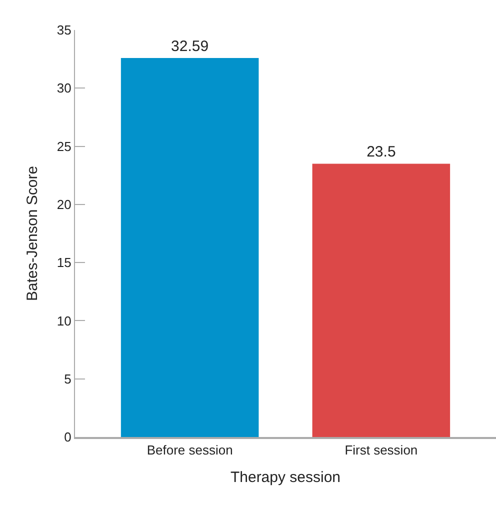  What do you see at coordinates (64, 262) in the screenshot?
I see `y-tick-label: 15` at bounding box center [64, 262].